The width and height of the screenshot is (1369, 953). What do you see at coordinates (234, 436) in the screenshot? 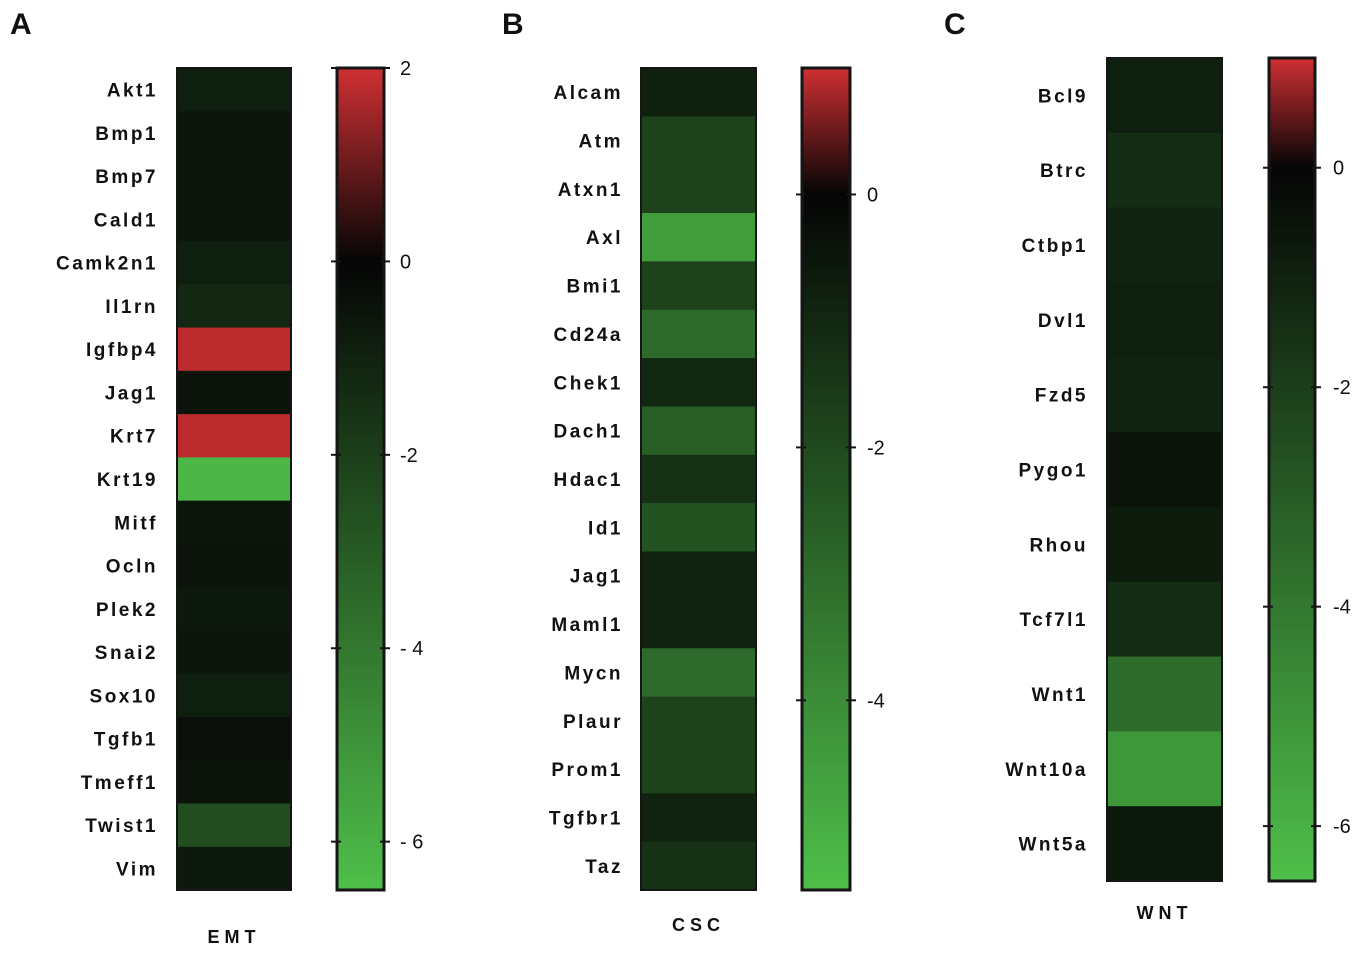
I see `heatmap-cell-krt7` at bounding box center [234, 436].